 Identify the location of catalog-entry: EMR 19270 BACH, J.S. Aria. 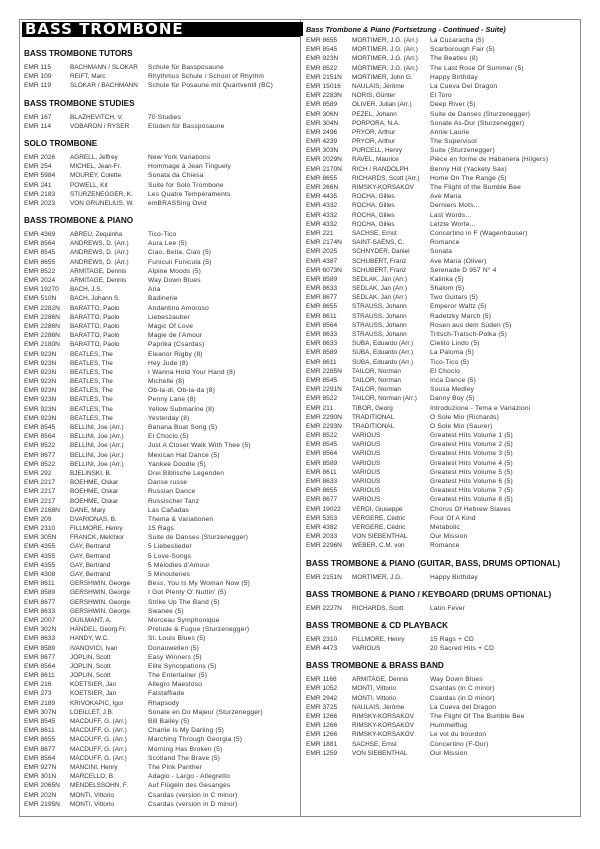
(160, 289).